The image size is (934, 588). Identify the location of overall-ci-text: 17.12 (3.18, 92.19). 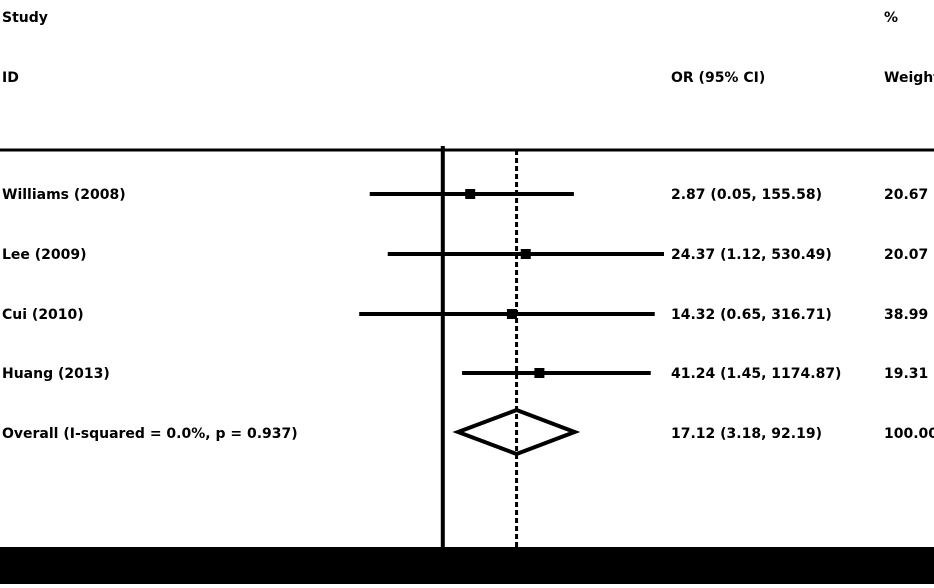
(746, 434).